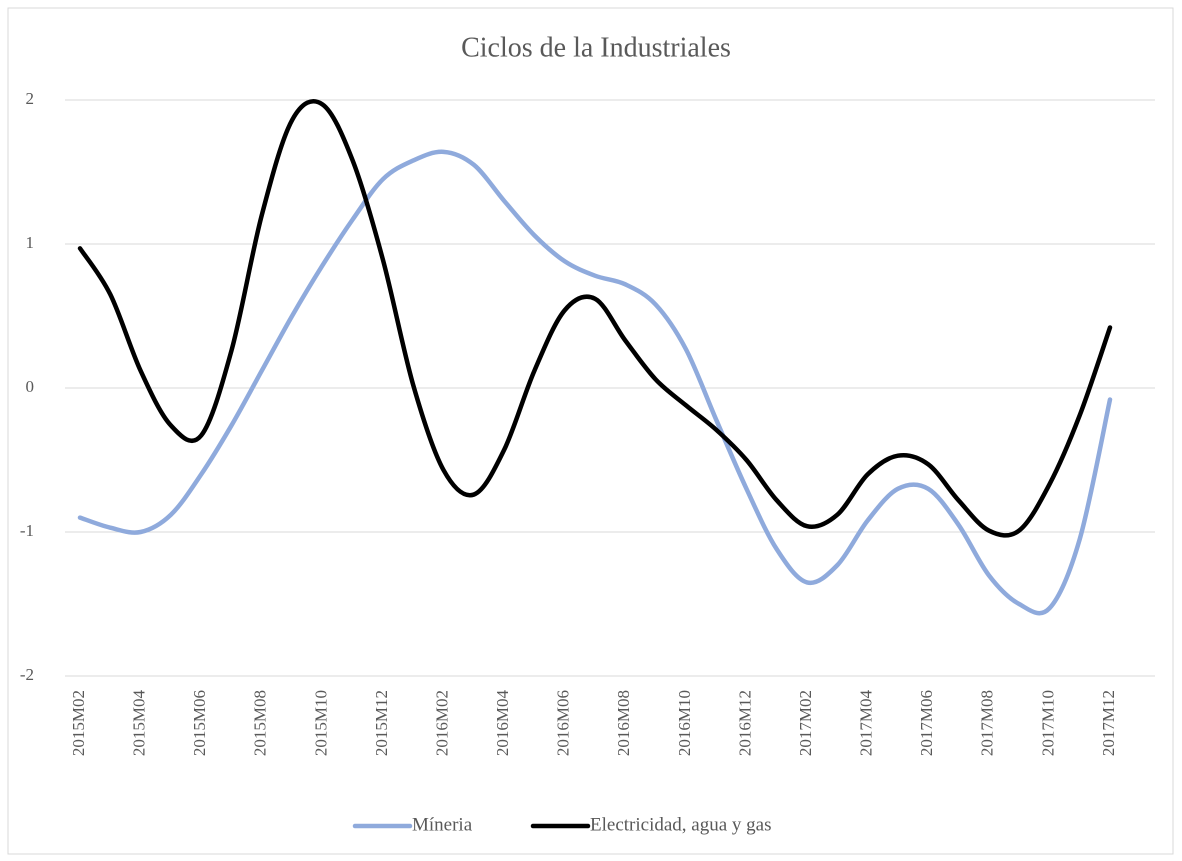  I want to click on y-tick-label: 1, so click(30, 242).